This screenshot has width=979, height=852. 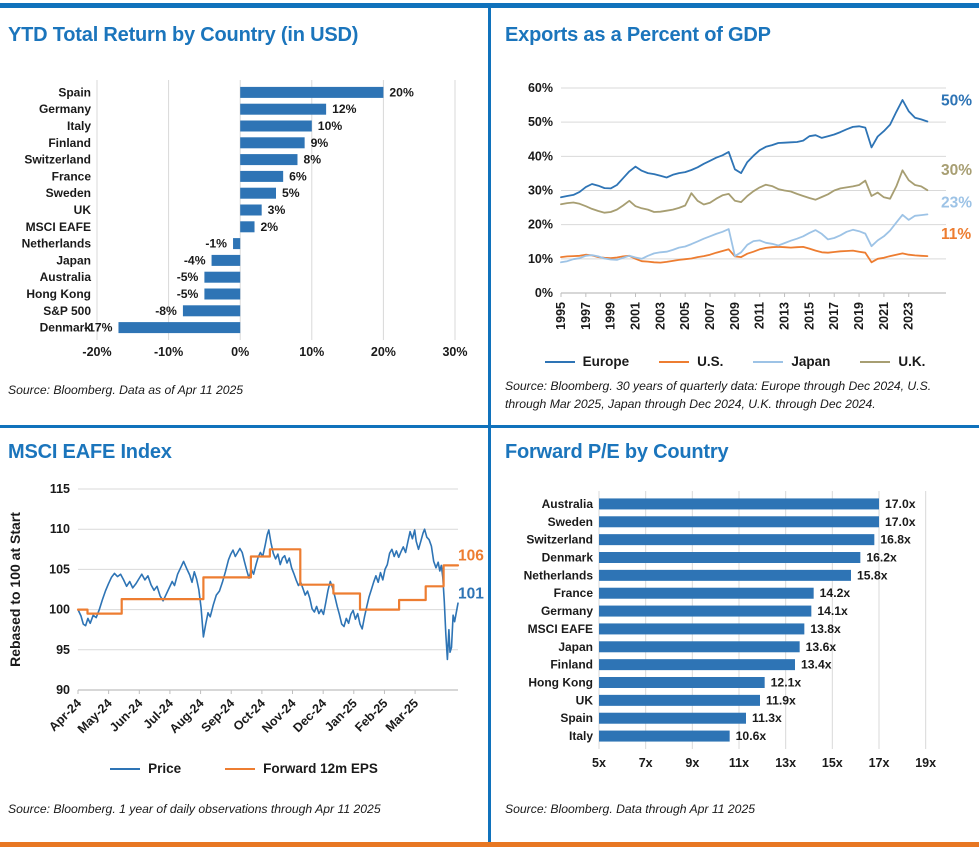 I want to click on value-label: 20%, so click(x=401, y=92).